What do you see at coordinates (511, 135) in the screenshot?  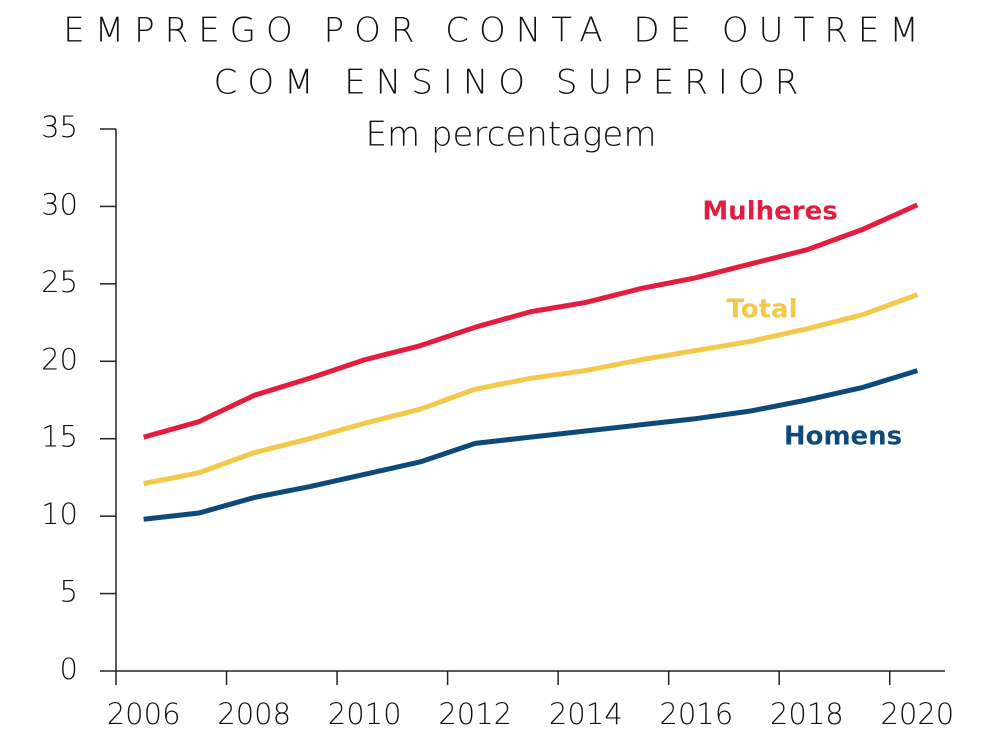 I see `chart-subtitle: Em percentagem` at bounding box center [511, 135].